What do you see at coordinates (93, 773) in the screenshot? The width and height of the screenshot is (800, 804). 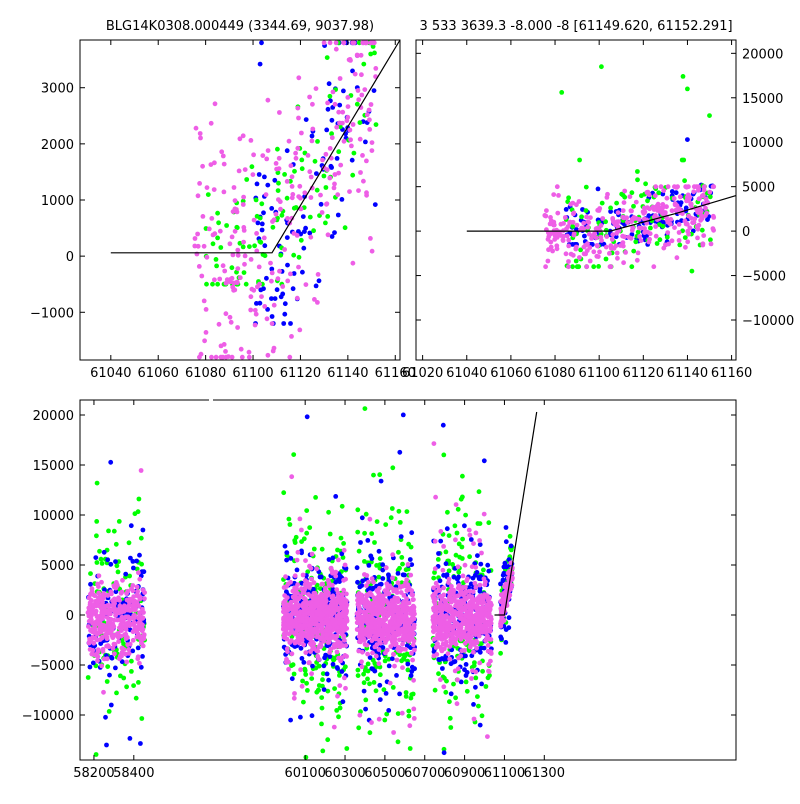 I see `x-tick-label: 58200` at bounding box center [93, 773].